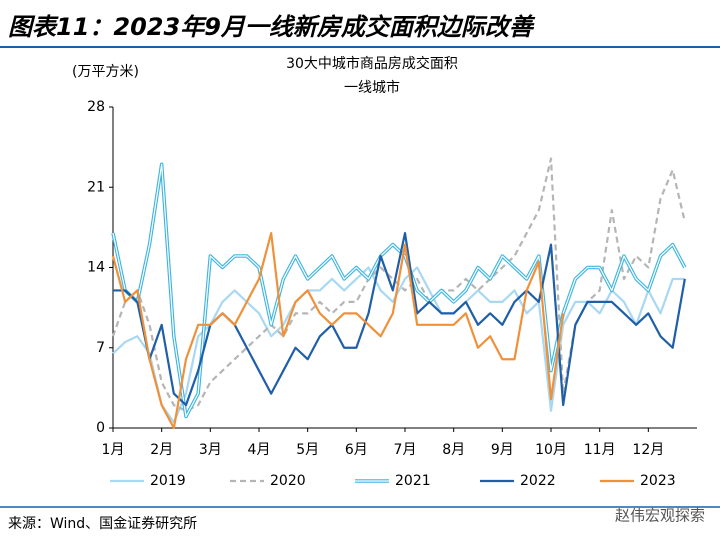  Describe the element at coordinates (372, 87) in the screenshot. I see `chart-subtitle: 一线城市` at that location.